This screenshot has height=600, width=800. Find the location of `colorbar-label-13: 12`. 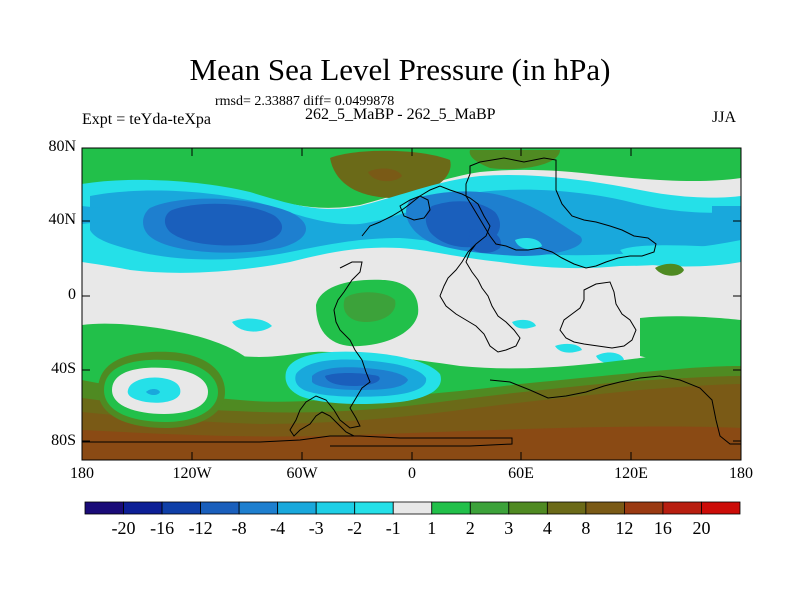

colorbar-label-13: 12 is located at coordinates (624, 528).